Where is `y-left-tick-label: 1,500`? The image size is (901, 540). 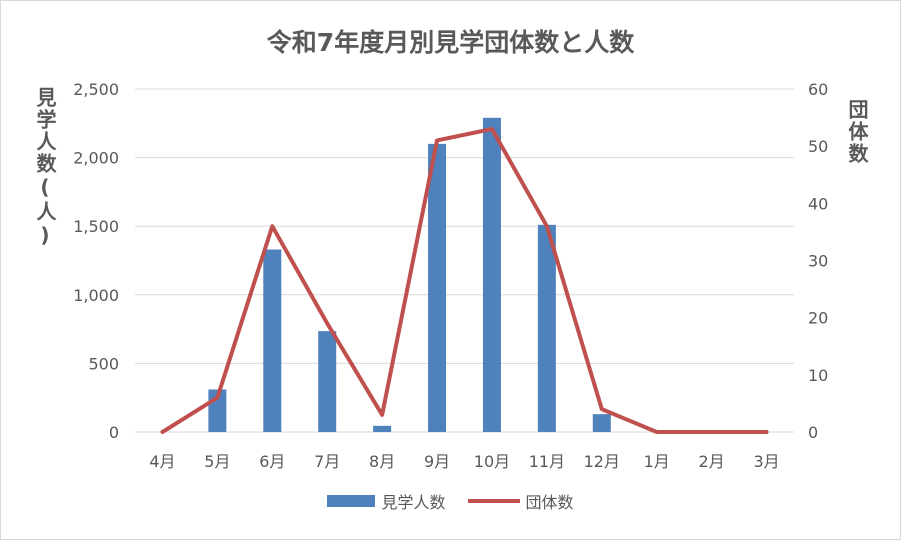
y-left-tick-label: 1,500 is located at coordinates (96, 226).